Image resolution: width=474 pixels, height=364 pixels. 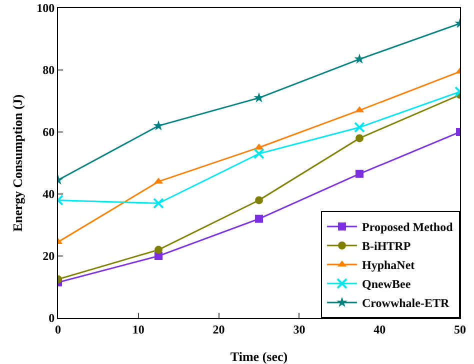 I want to click on y-tick-label: 100, so click(x=45, y=8).